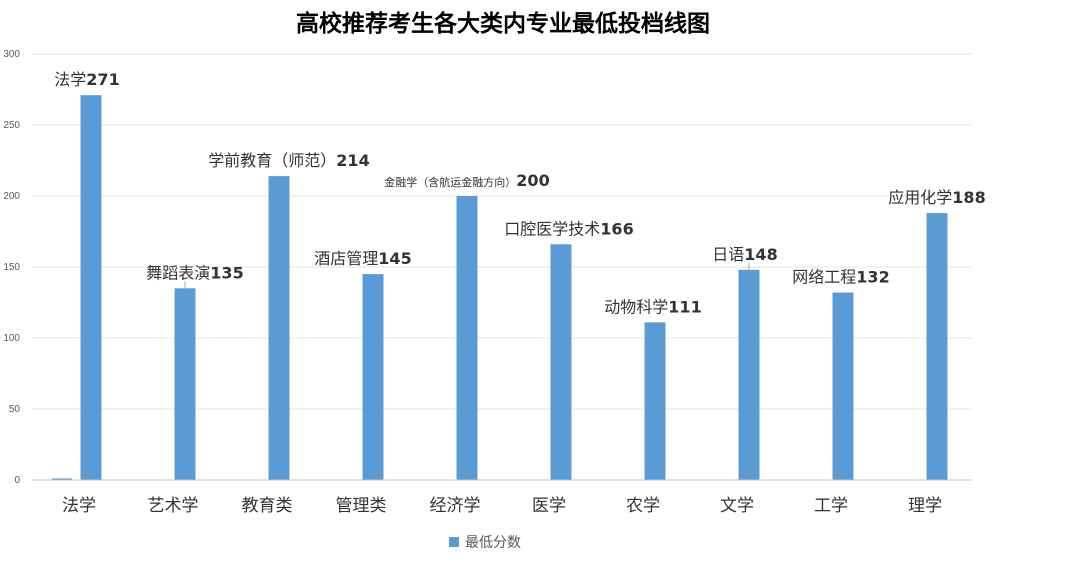  I want to click on y-tick-label: 0, so click(17, 480).